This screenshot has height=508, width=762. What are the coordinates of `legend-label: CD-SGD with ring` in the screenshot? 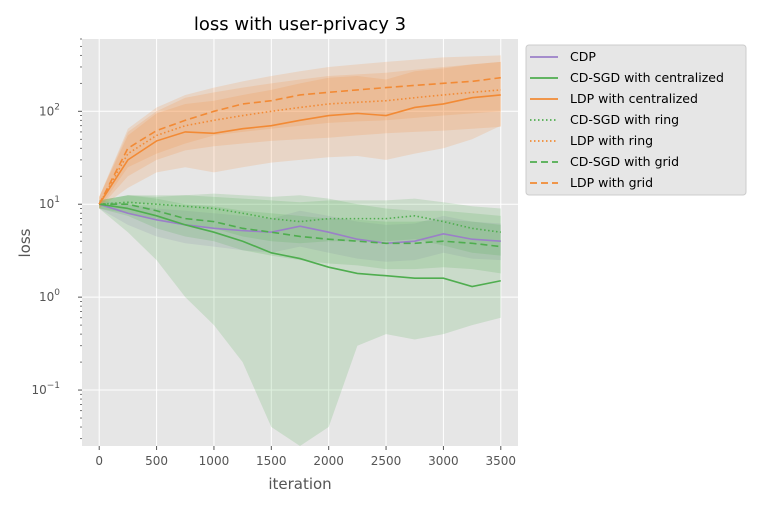 It's located at (624, 119).